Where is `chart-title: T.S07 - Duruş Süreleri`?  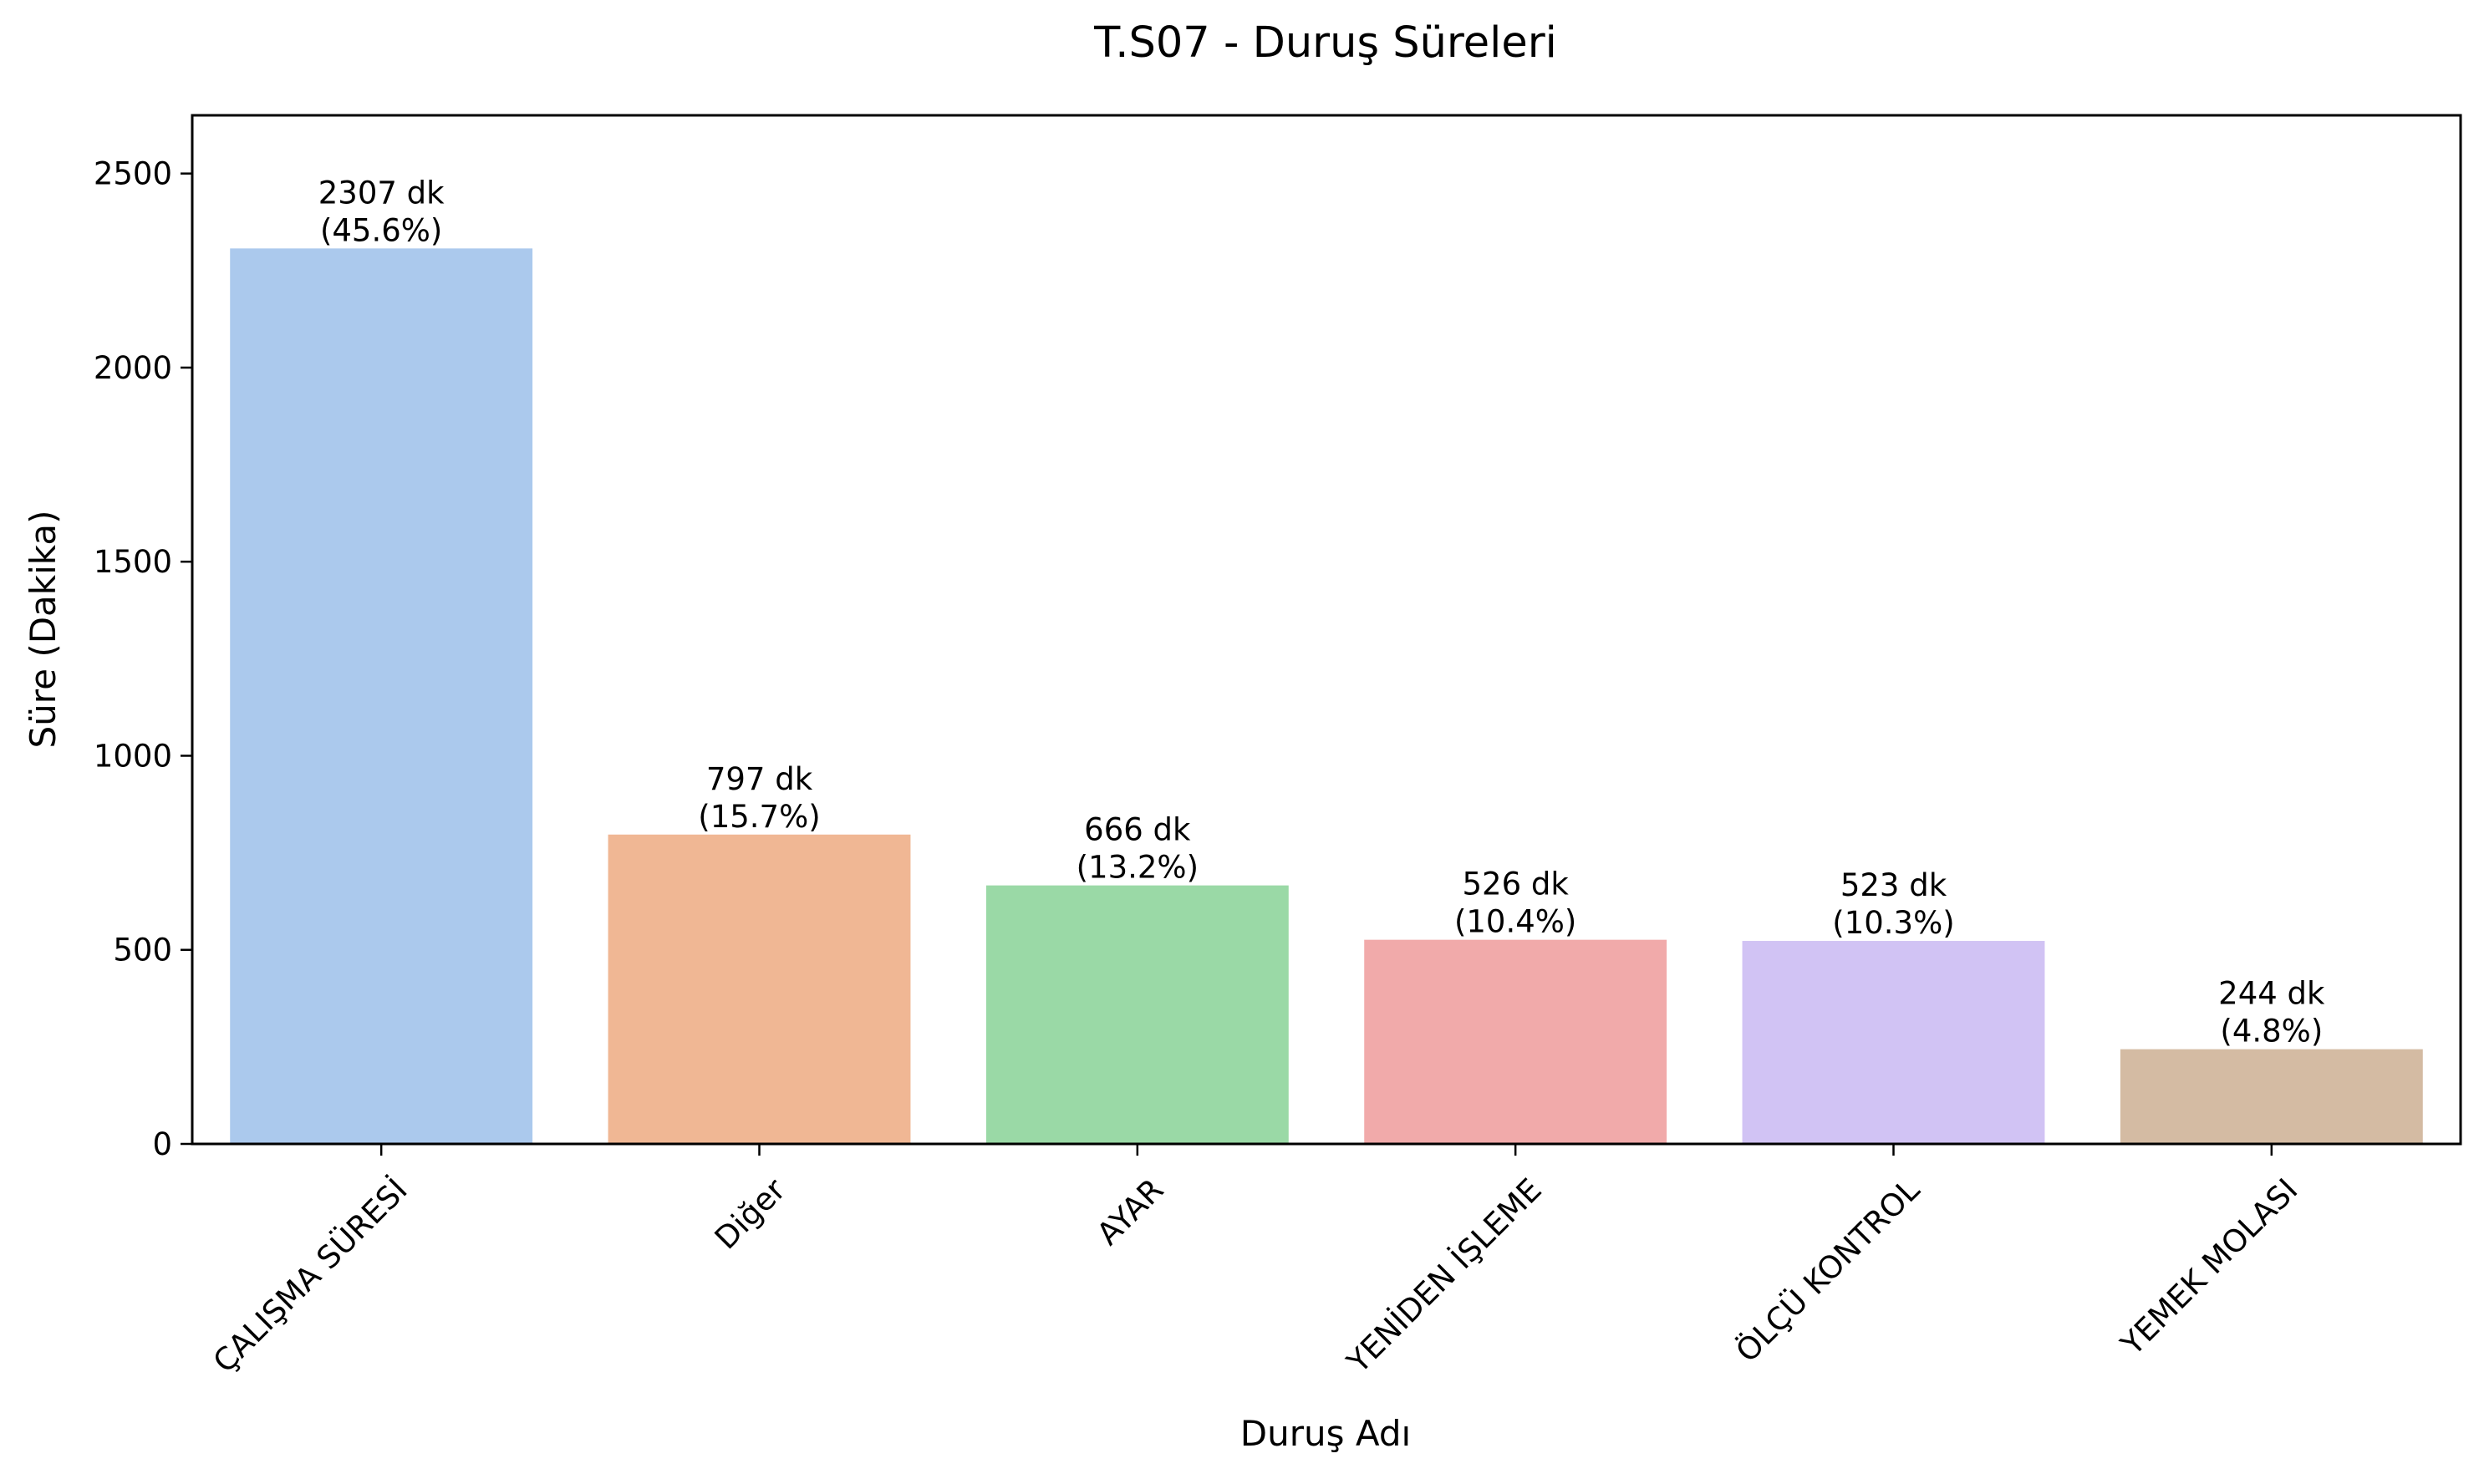
chart-title: T.S07 - Duruş Süreleri is located at coordinates (1325, 43).